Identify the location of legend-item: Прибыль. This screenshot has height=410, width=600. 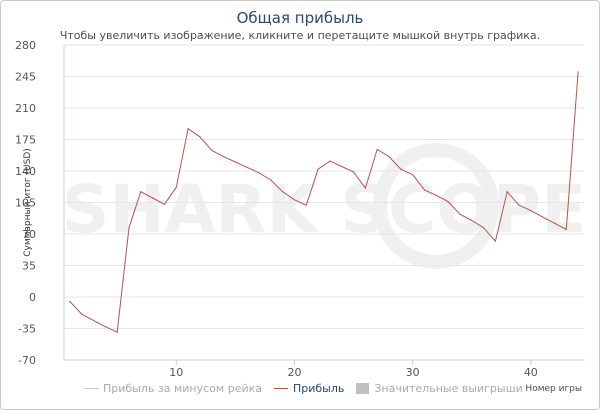
(309, 388).